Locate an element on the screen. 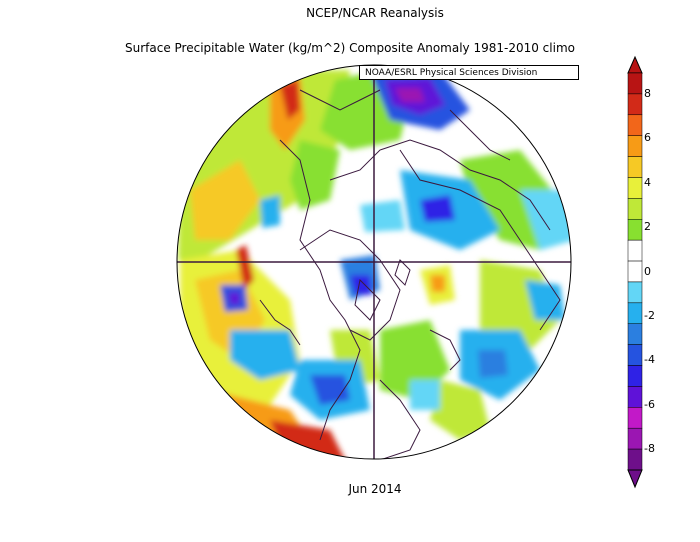 This screenshot has width=700, height=542. colorbar-arrow-bottom is located at coordinates (635, 479).